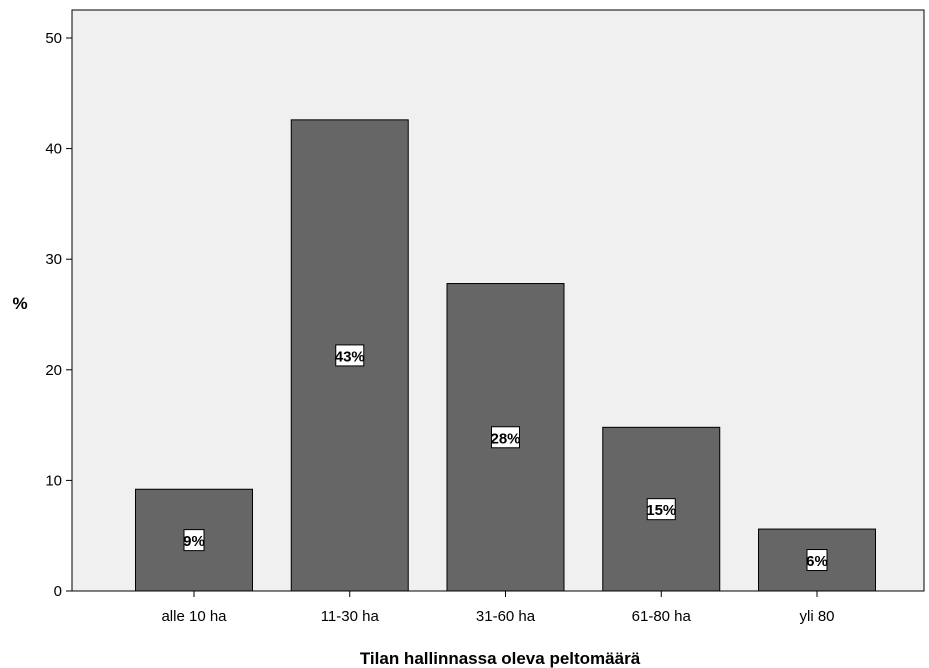  What do you see at coordinates (53, 259) in the screenshot?
I see `y-tick-label: 30` at bounding box center [53, 259].